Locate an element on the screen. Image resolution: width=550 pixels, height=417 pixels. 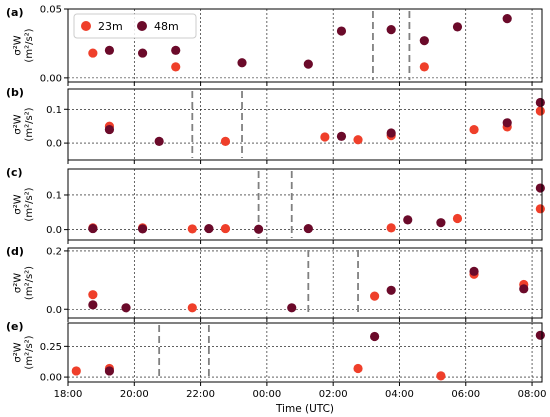
x-tick-label: 00:00 is located at coordinates (266, 394).